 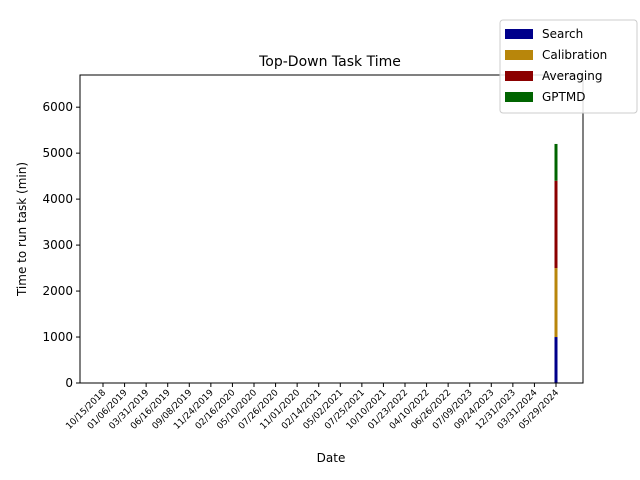 I want to click on legend-label-calibration: Calibration, so click(x=574, y=55).